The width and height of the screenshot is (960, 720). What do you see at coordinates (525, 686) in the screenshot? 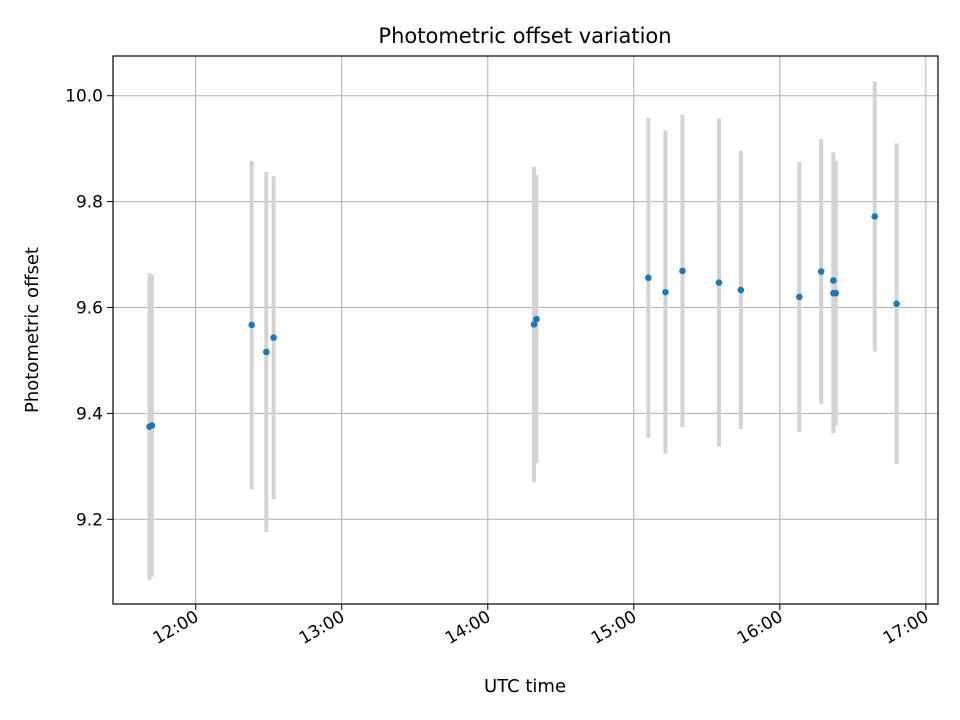
I see `x-axis-label: UTC time` at bounding box center [525, 686].